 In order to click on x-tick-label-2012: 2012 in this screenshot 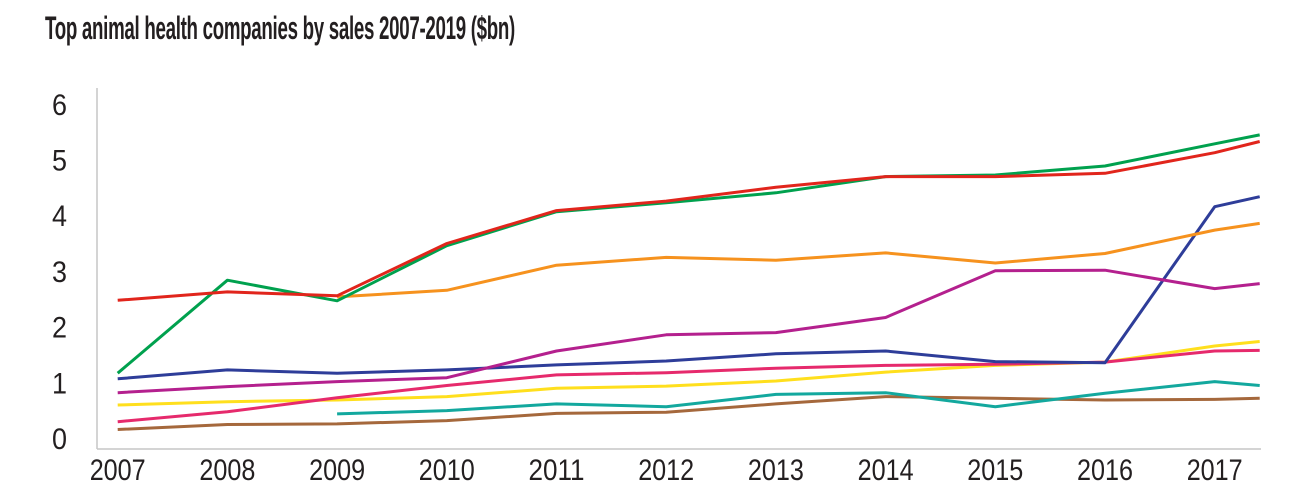, I will do `click(666, 470)`.